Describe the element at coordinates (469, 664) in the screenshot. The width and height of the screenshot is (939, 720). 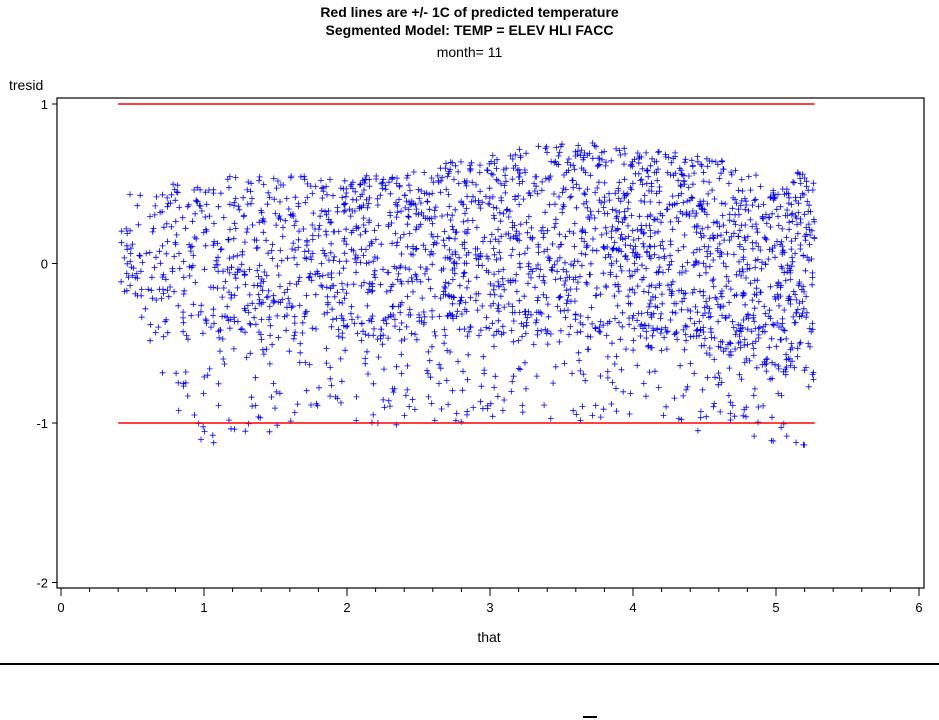
I see `page-divider` at that location.